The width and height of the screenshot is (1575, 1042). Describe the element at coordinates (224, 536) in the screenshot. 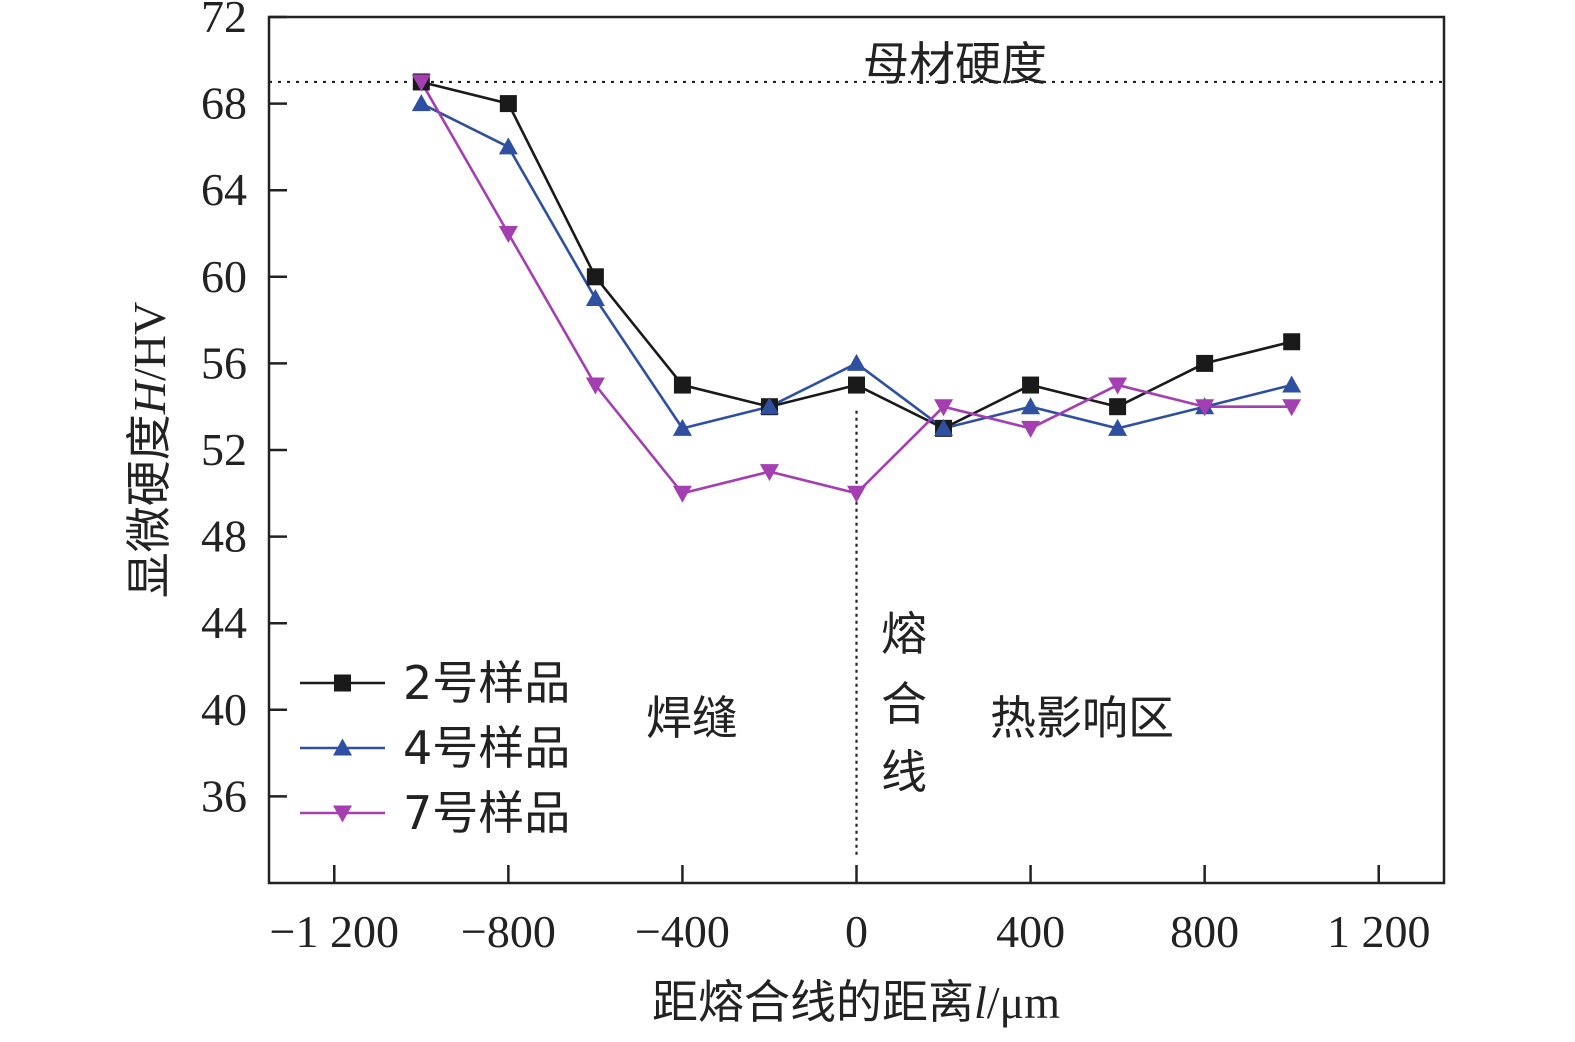

I see `y-tick-label: 48` at that location.